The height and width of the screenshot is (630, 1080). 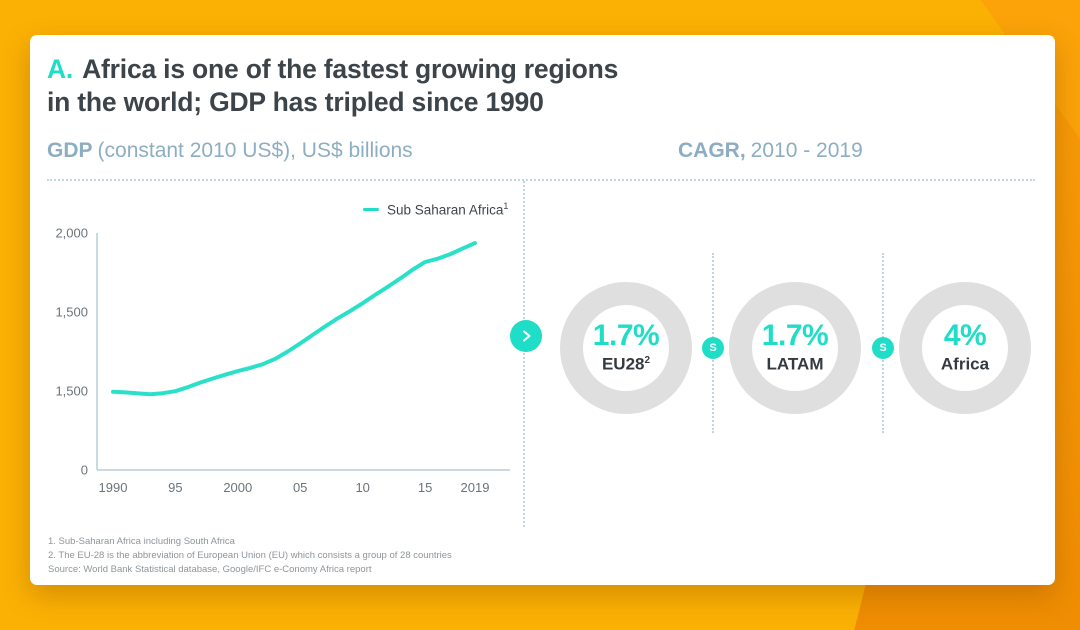 I want to click on cagr-heading-rest: 2010 - 2019, so click(x=806, y=150).